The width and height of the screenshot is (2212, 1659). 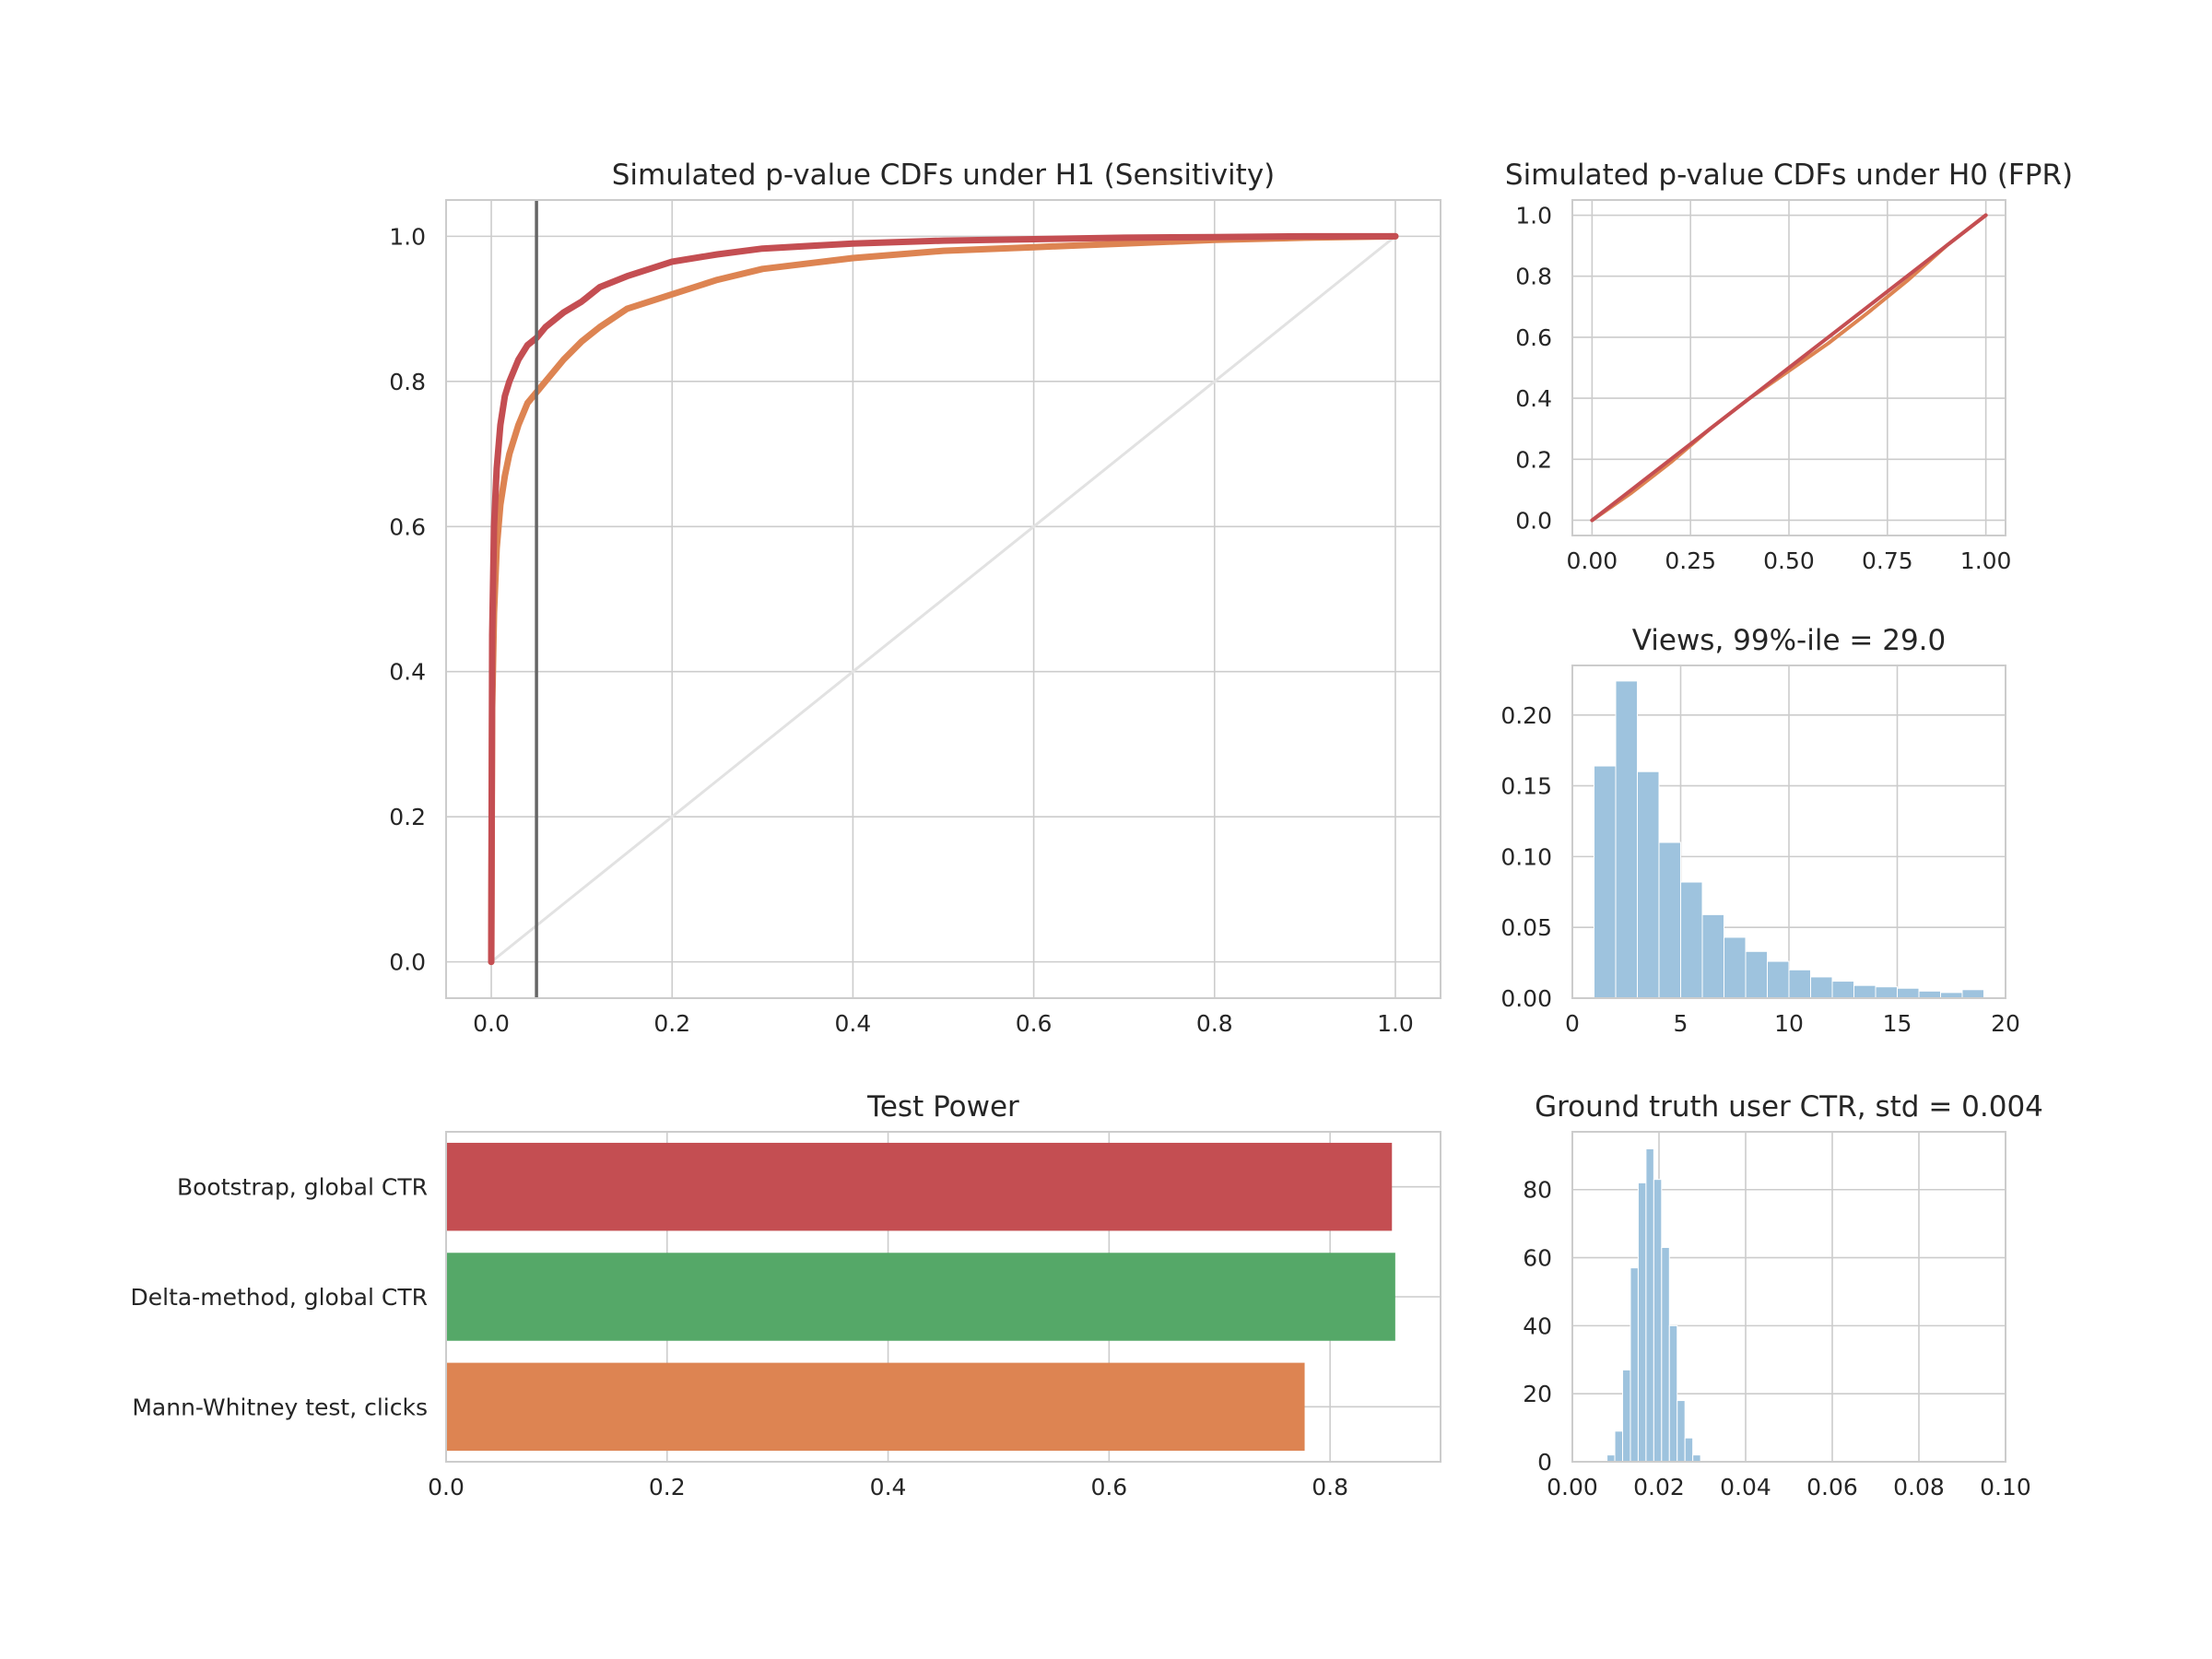 I want to click on ctr-y-tick-label: 60, so click(x=1537, y=1258).